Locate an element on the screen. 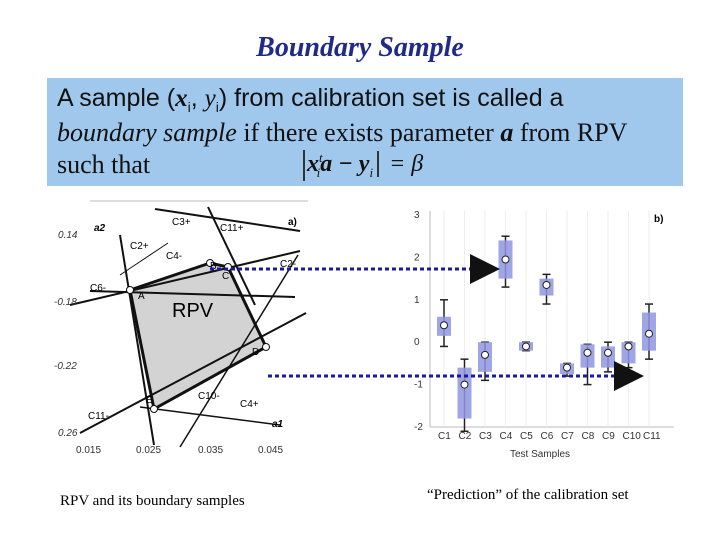 The width and height of the screenshot is (720, 540). rpv-region is located at coordinates (198, 336).